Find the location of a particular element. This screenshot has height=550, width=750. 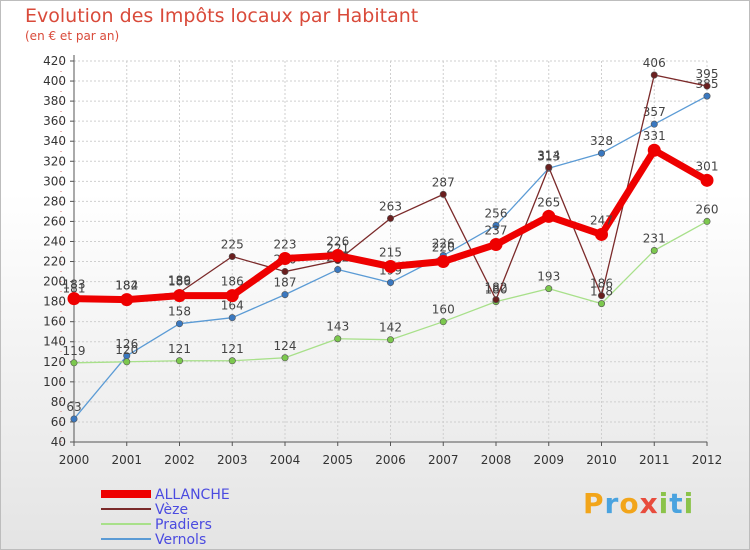

data-label: 158 is located at coordinates (179, 312).